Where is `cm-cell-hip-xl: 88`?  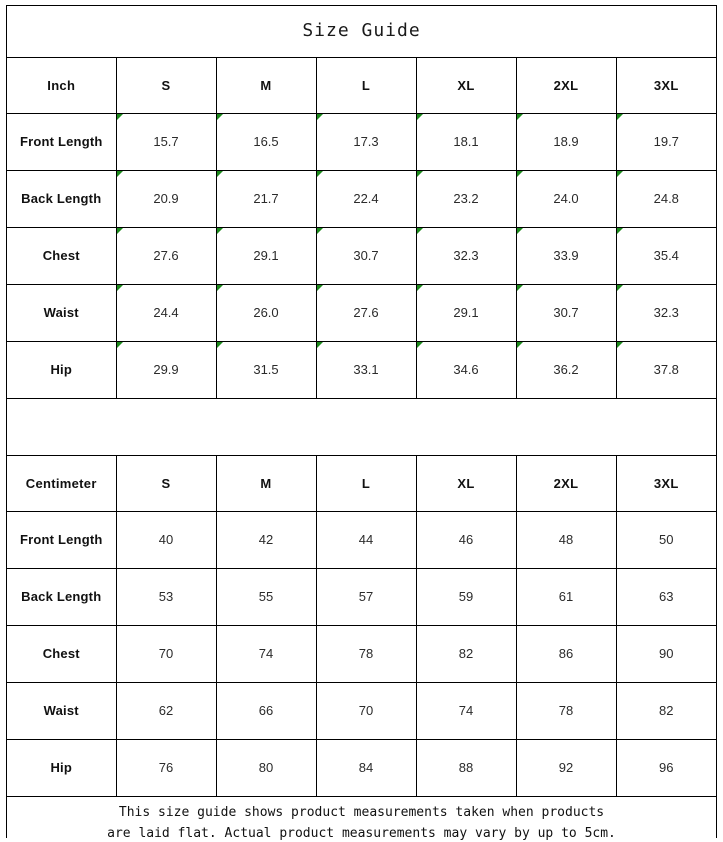 cm-cell-hip-xl: 88 is located at coordinates (466, 768).